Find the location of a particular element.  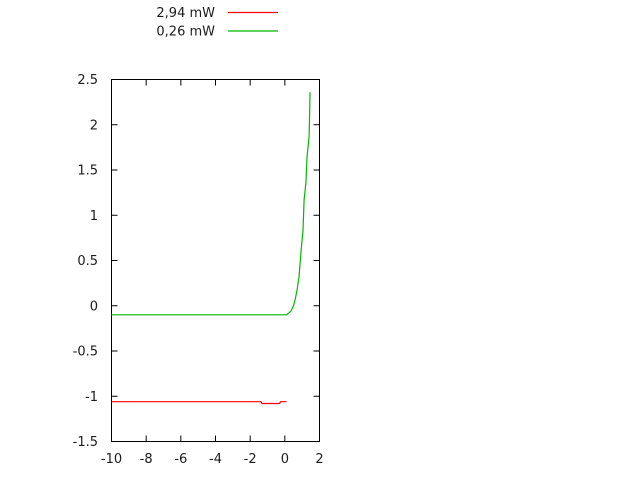

y-tick-label: -0.5 is located at coordinates (85, 352).